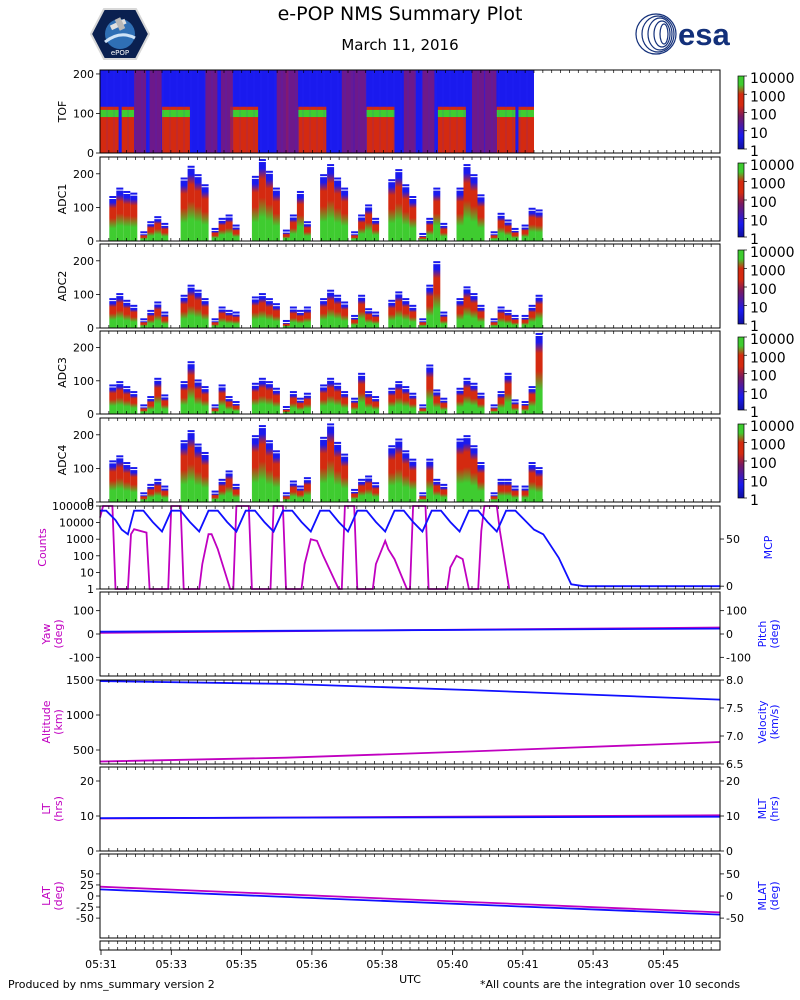 The width and height of the screenshot is (800, 1000). Describe the element at coordinates (111, 984) in the screenshot. I see `footer-credit: Produced by nms_summary version 2` at that location.